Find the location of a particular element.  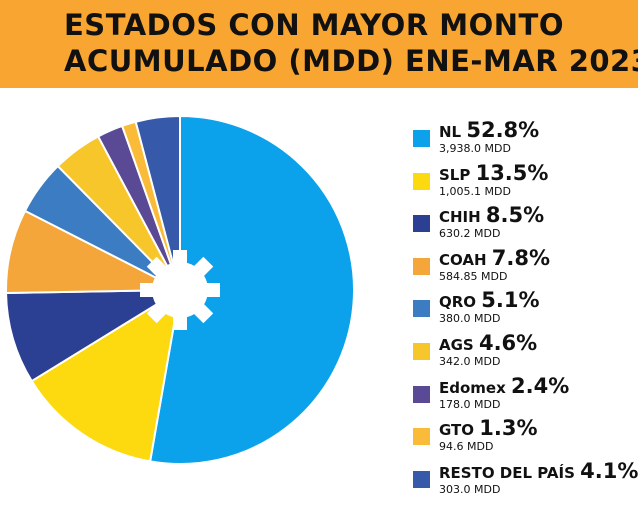

legend-name: Edomex is located at coordinates (475, 387).